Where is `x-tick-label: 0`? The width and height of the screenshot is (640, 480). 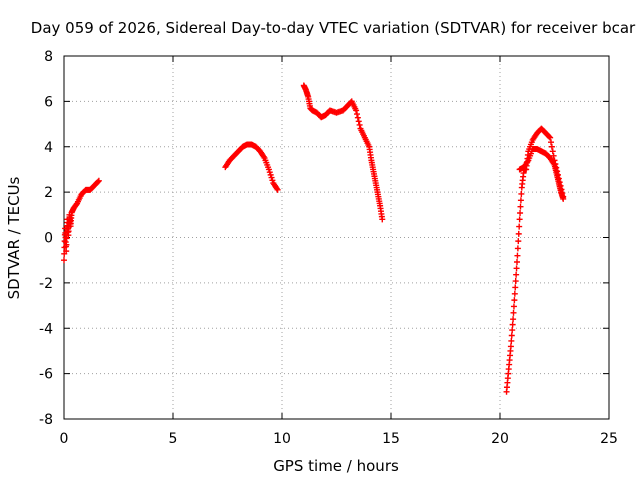
x-tick-label: 0 is located at coordinates (64, 439).